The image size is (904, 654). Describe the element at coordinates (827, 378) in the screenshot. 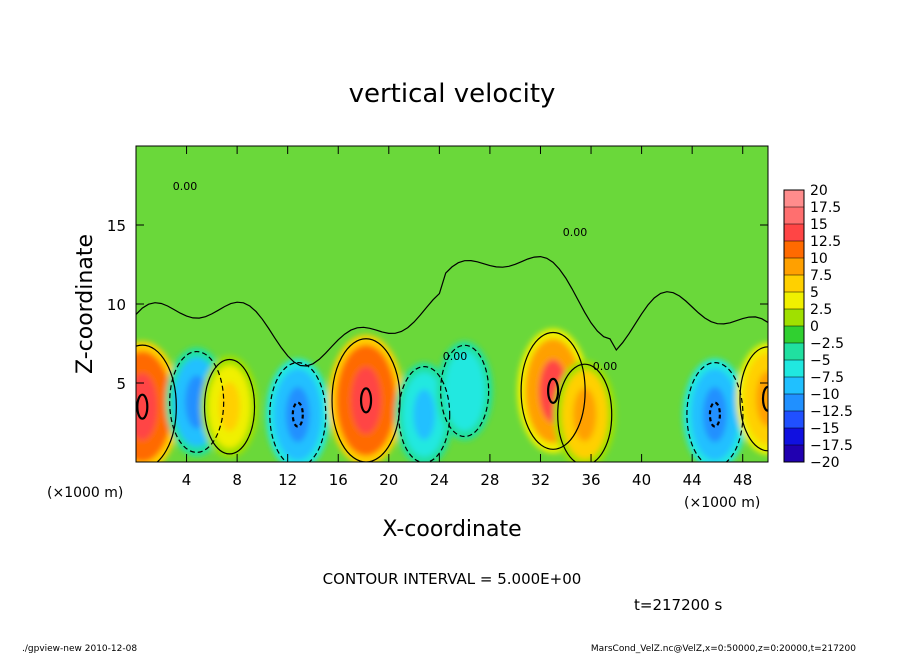

I see `colorbar-label: −7.5` at that location.